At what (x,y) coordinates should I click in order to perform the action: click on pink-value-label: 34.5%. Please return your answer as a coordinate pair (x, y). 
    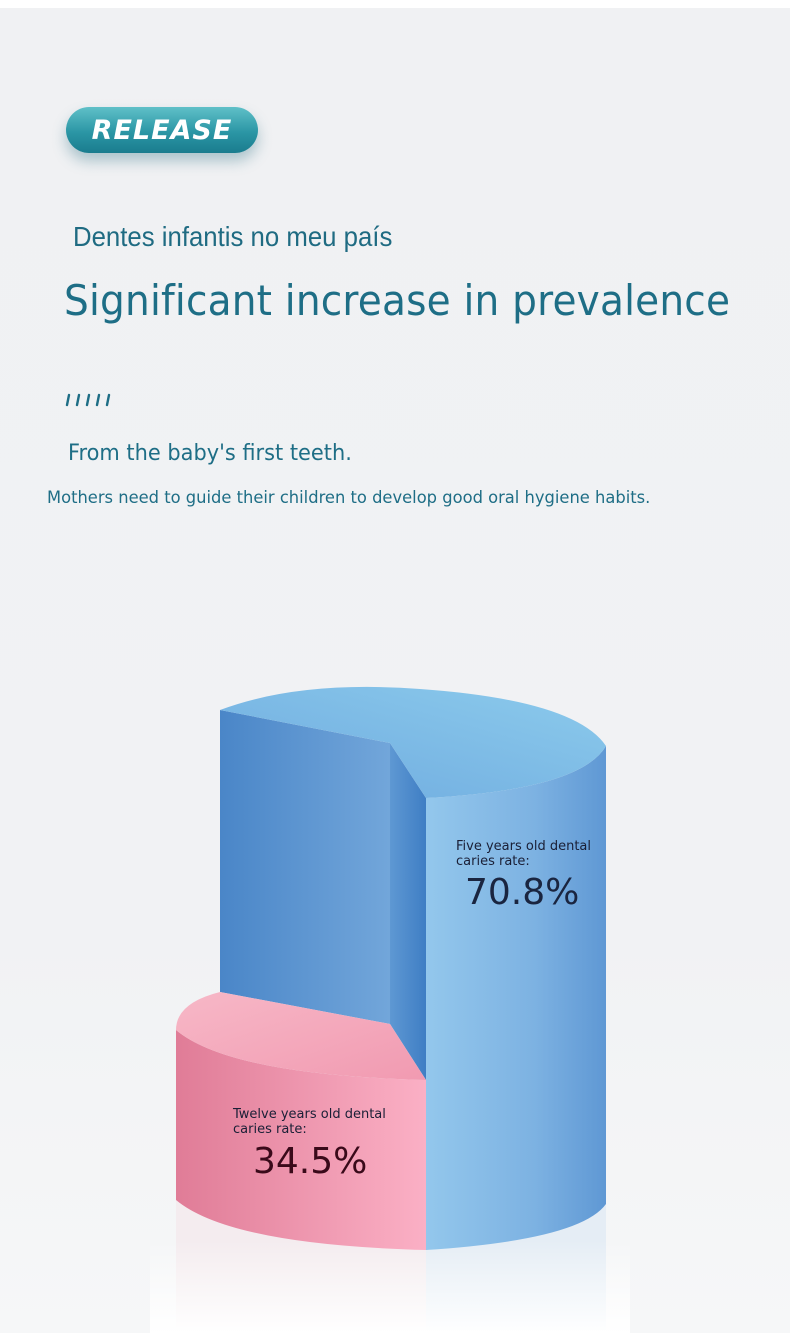
    Looking at the image, I should click on (310, 1161).